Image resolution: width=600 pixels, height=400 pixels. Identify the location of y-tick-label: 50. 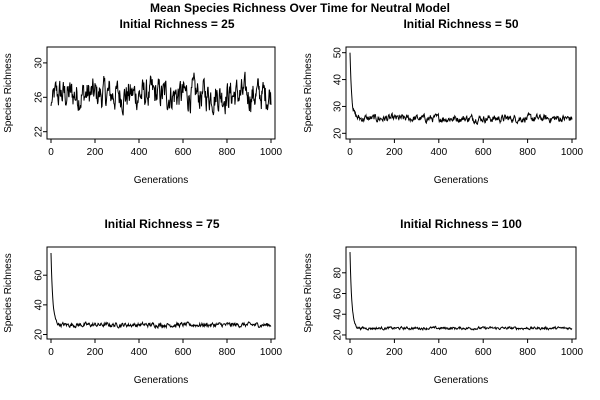
(338, 53).